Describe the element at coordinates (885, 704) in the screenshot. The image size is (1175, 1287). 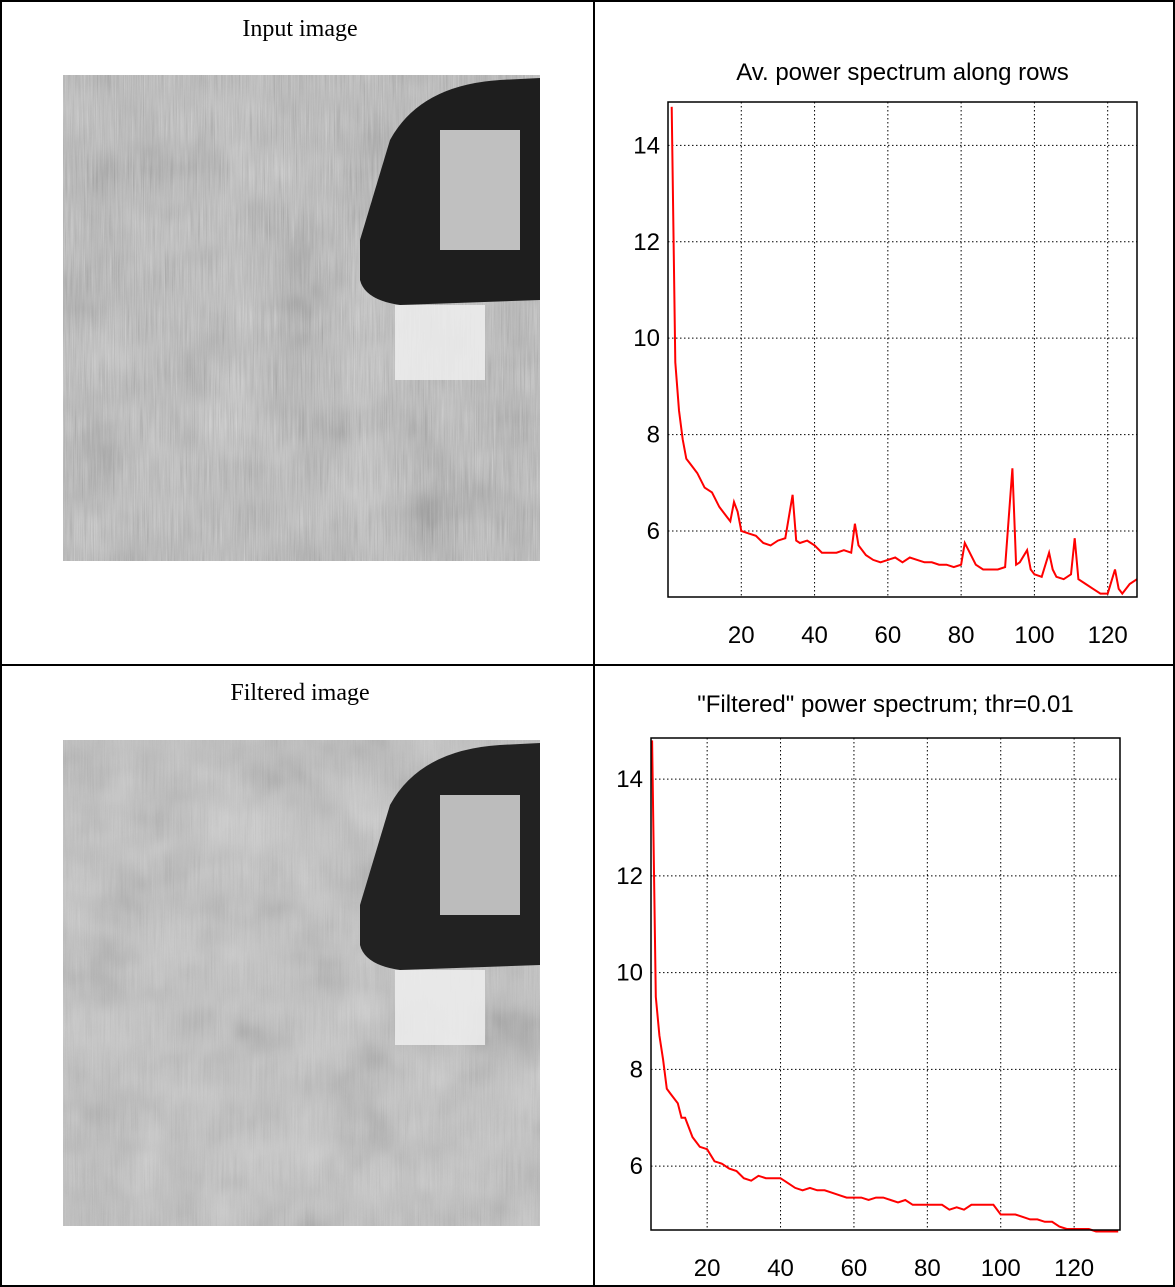
I see `chart-title: "Filtered" power spectrum; thr=0.01` at that location.